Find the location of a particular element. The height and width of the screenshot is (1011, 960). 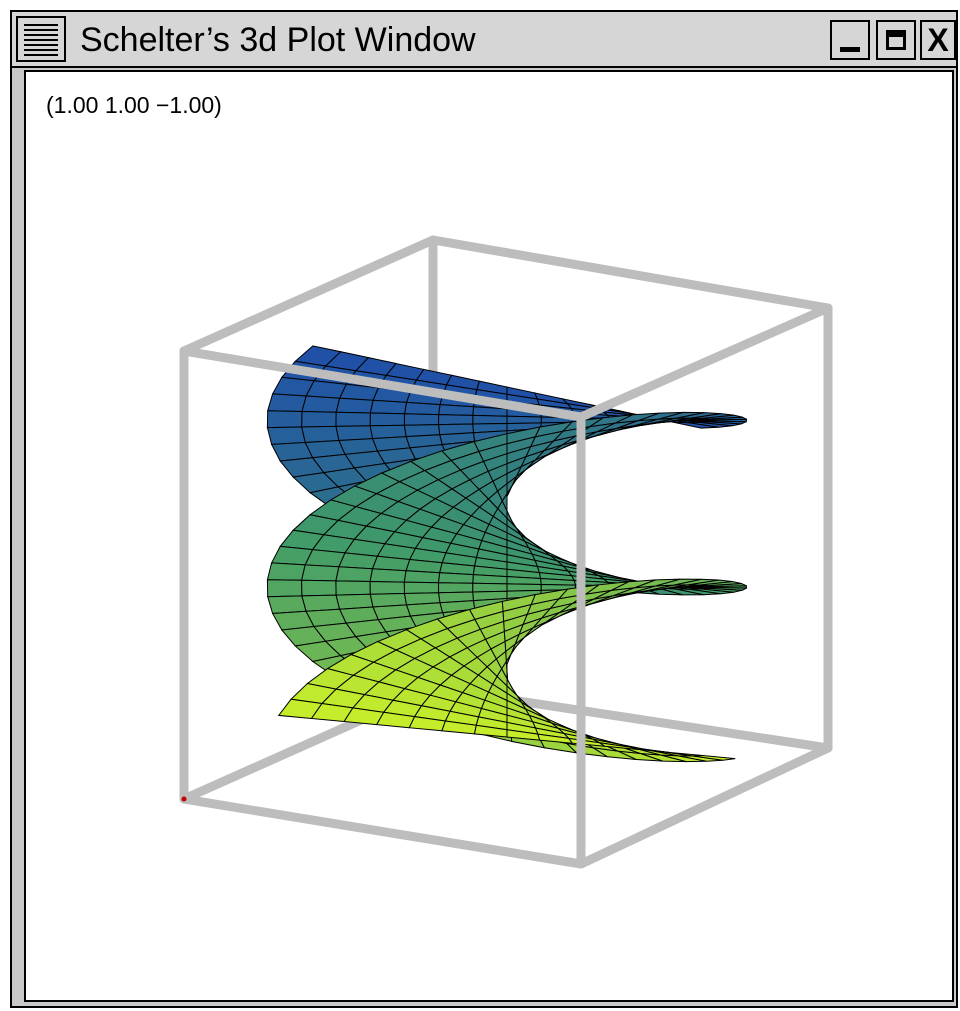

cube-edge-bottom-front-right is located at coordinates (704, 806).